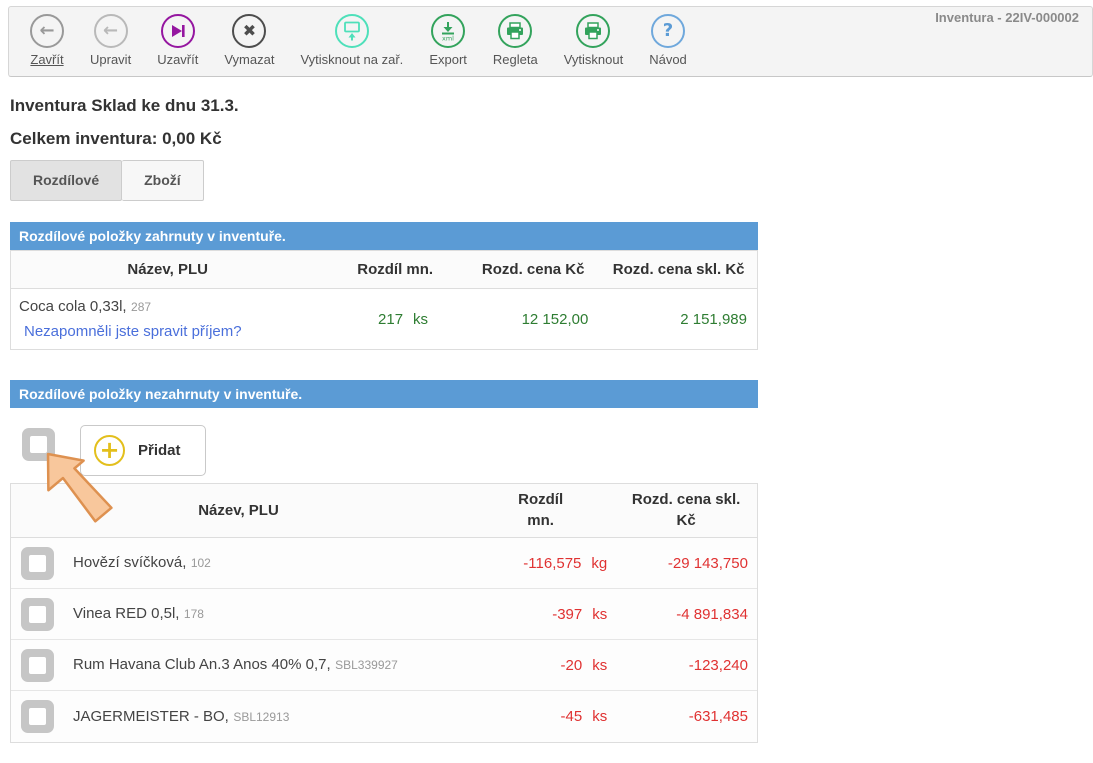 The image size is (1093, 763). Describe the element at coordinates (171, 307) in the screenshot. I see `item-name-line: Coca cola 0,33l, 287` at that location.